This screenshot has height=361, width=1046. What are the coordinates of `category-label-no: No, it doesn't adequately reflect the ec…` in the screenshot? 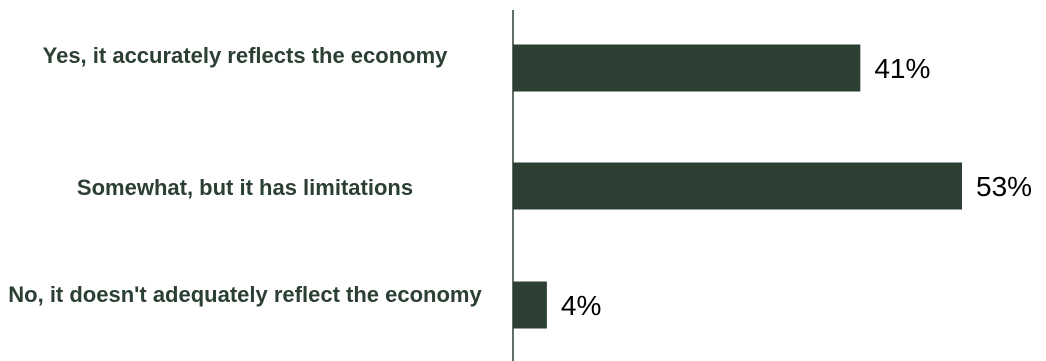 It's located at (245, 294).